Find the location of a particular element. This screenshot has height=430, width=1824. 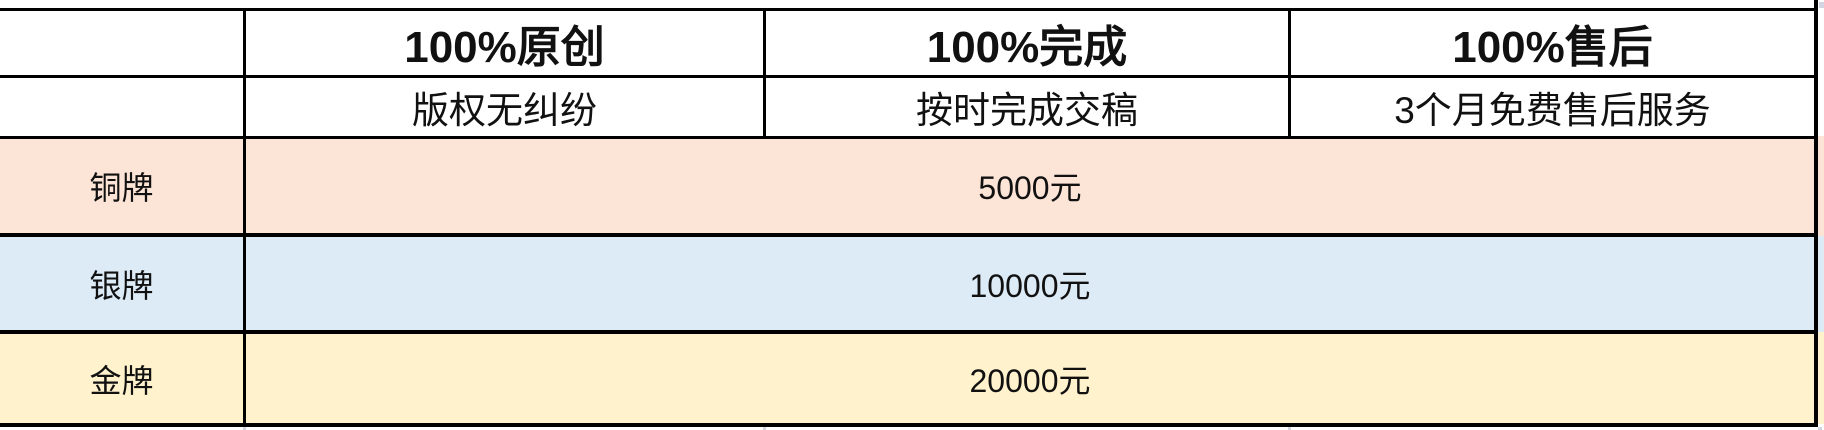

table-border-top is located at coordinates (909, 9).